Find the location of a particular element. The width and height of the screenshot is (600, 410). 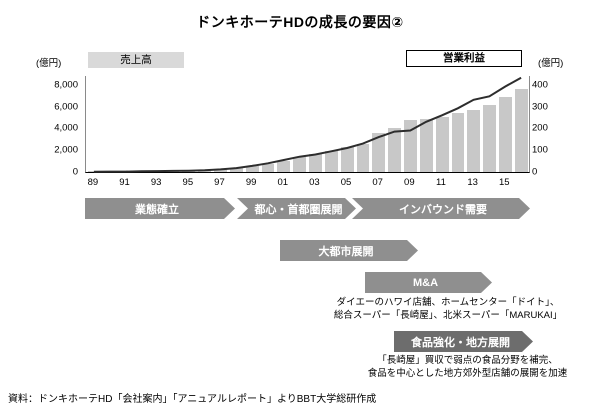

left-axis-unit-label: (億円) is located at coordinates (49, 63).